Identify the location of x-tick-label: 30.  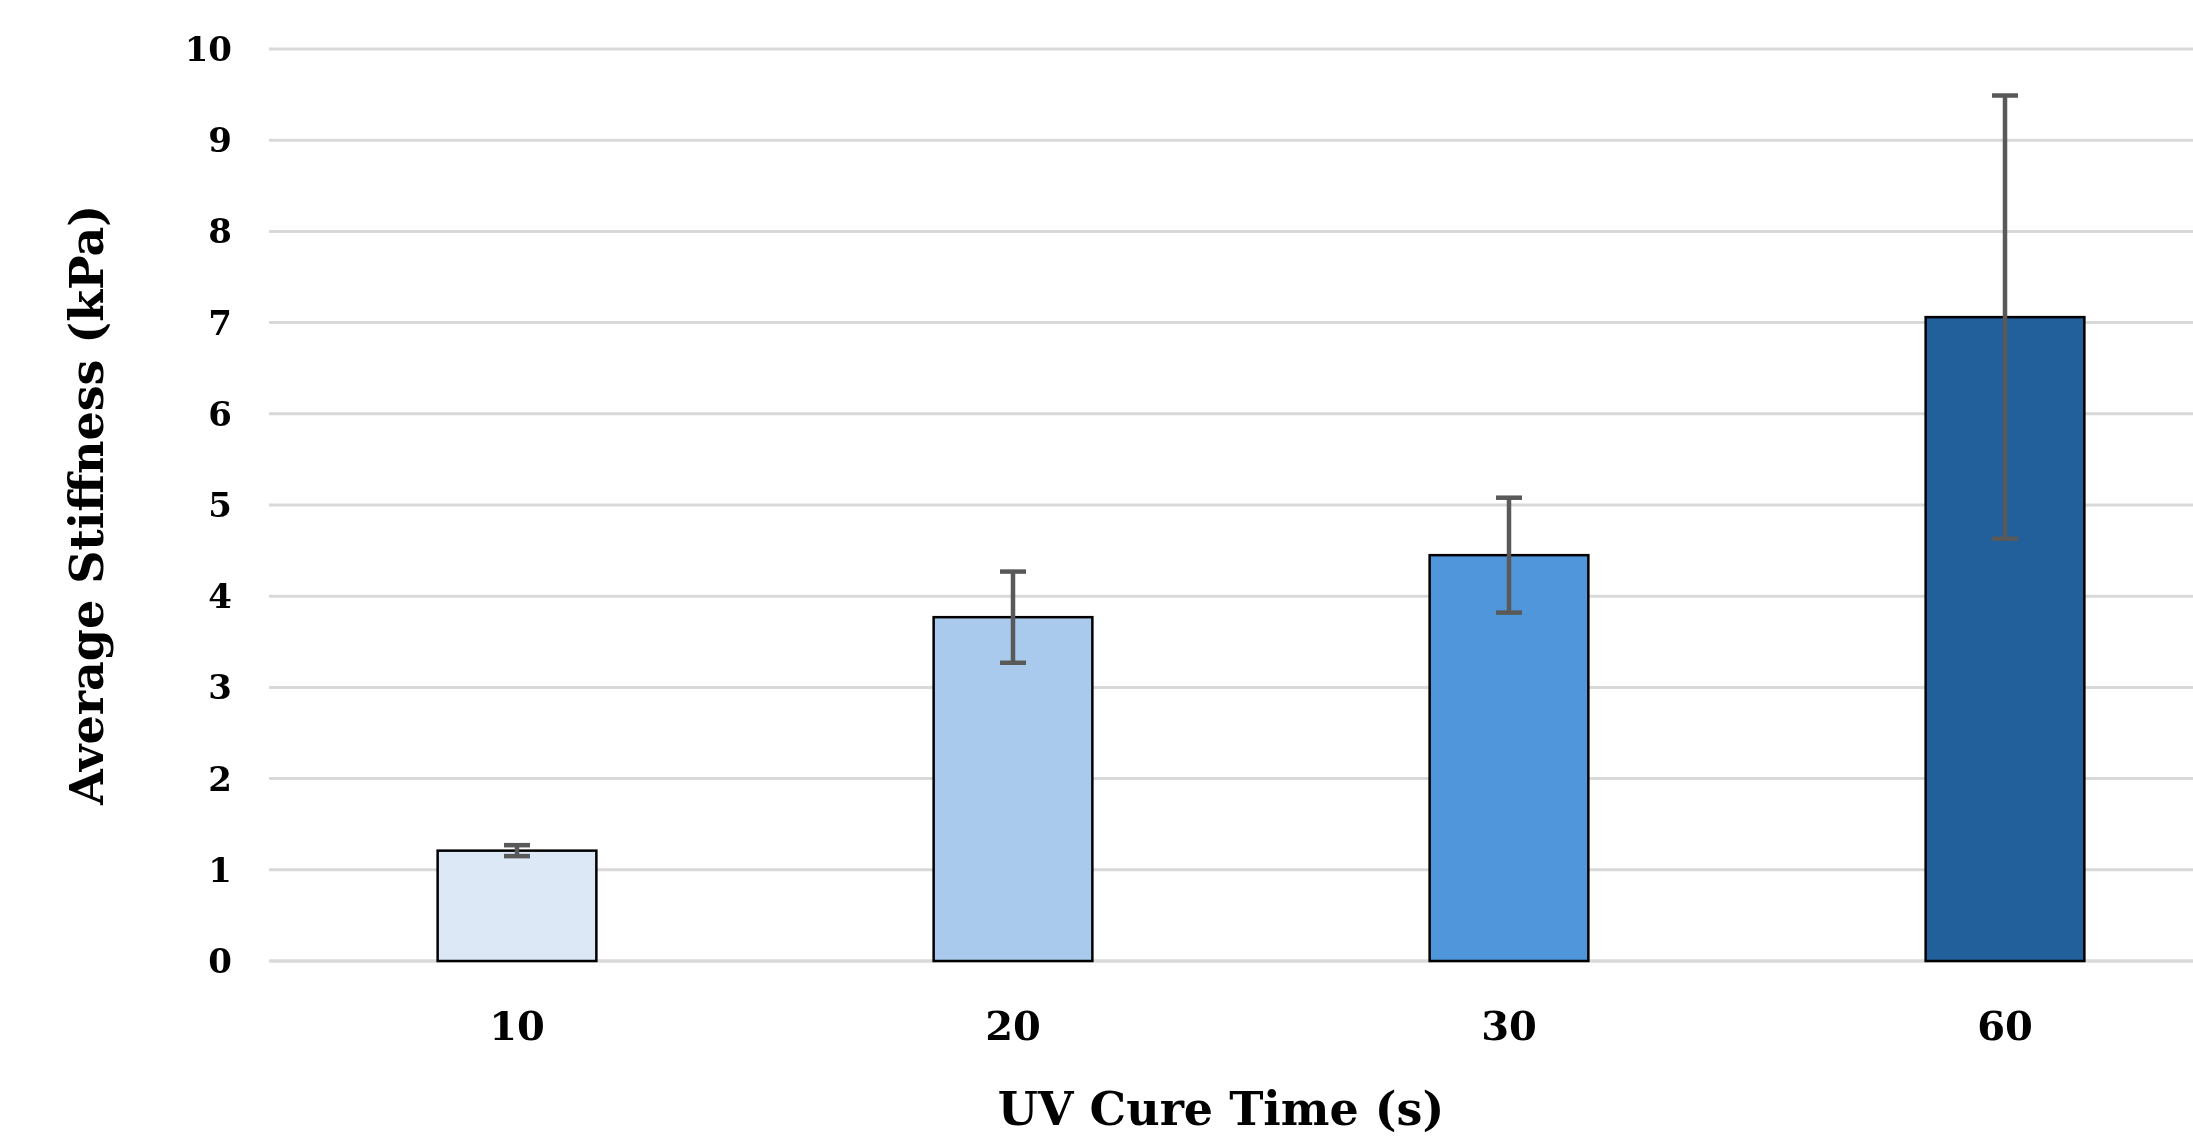
(1509, 1025).